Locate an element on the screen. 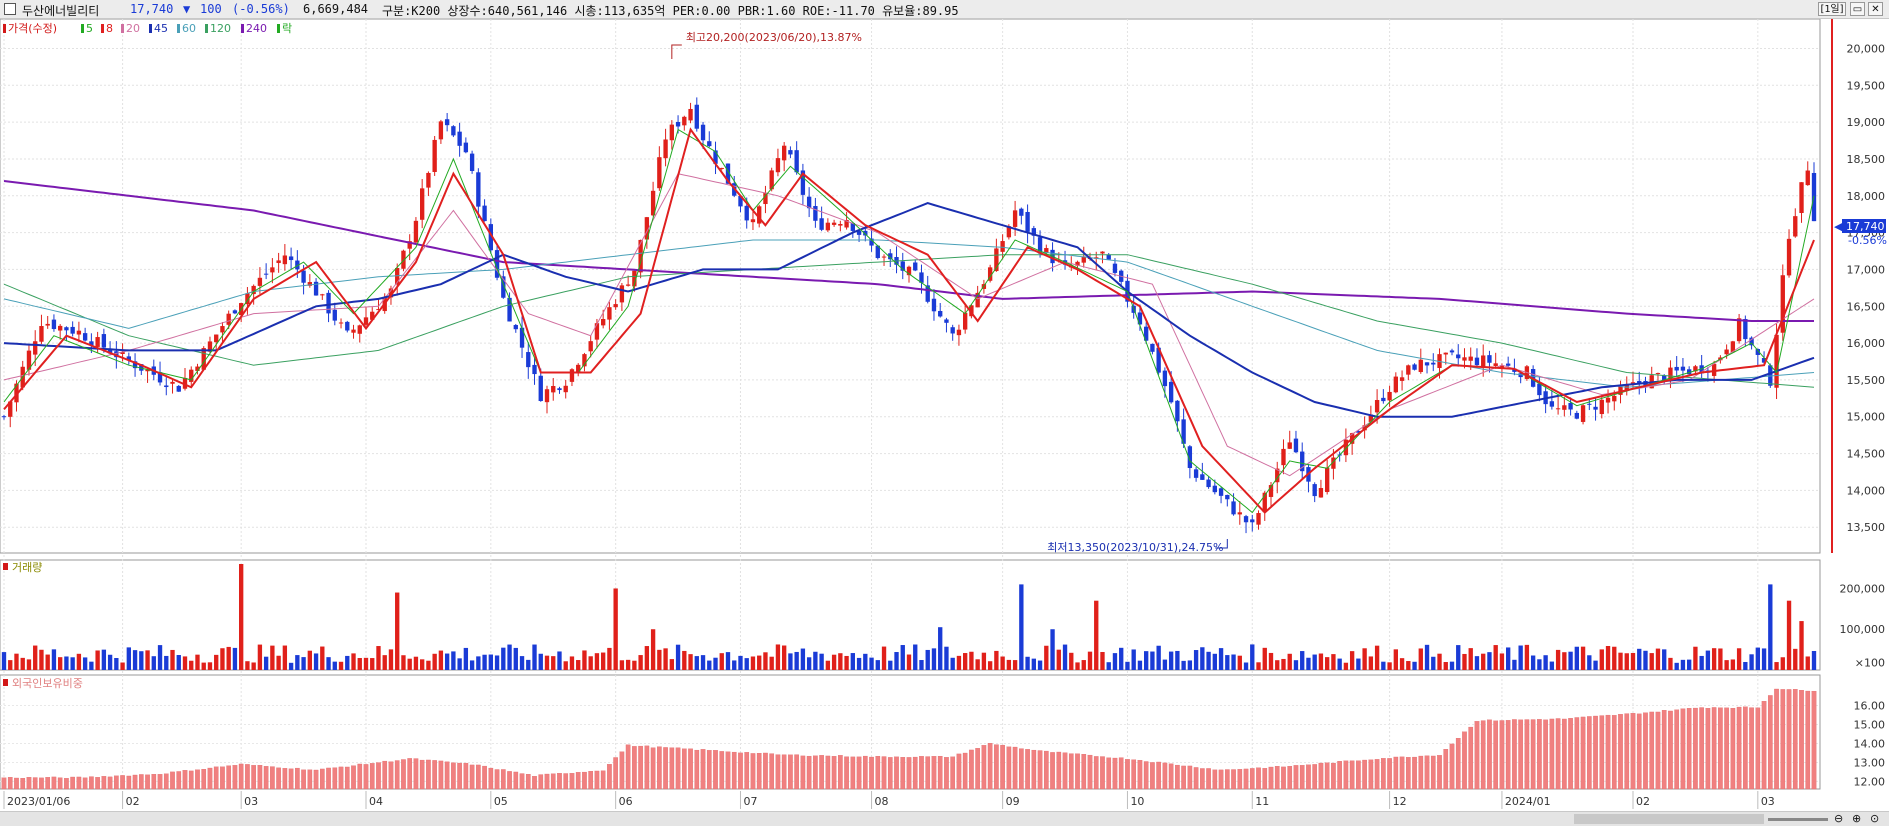 The image size is (1889, 826). low-annotation: 최저13,350(2023/10/31),24.75% is located at coordinates (1135, 547).